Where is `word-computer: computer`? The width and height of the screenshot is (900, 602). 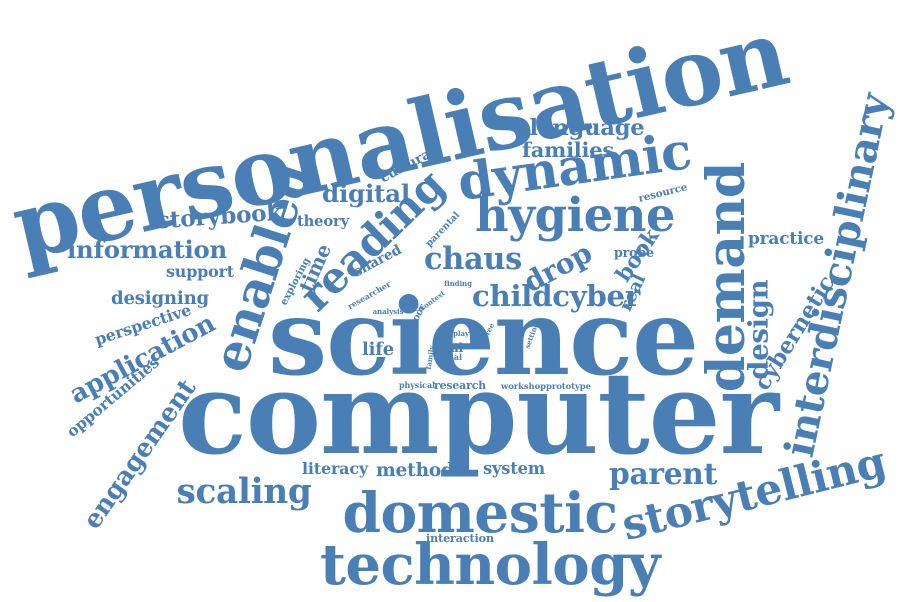
word-computer: computer is located at coordinates (478, 413).